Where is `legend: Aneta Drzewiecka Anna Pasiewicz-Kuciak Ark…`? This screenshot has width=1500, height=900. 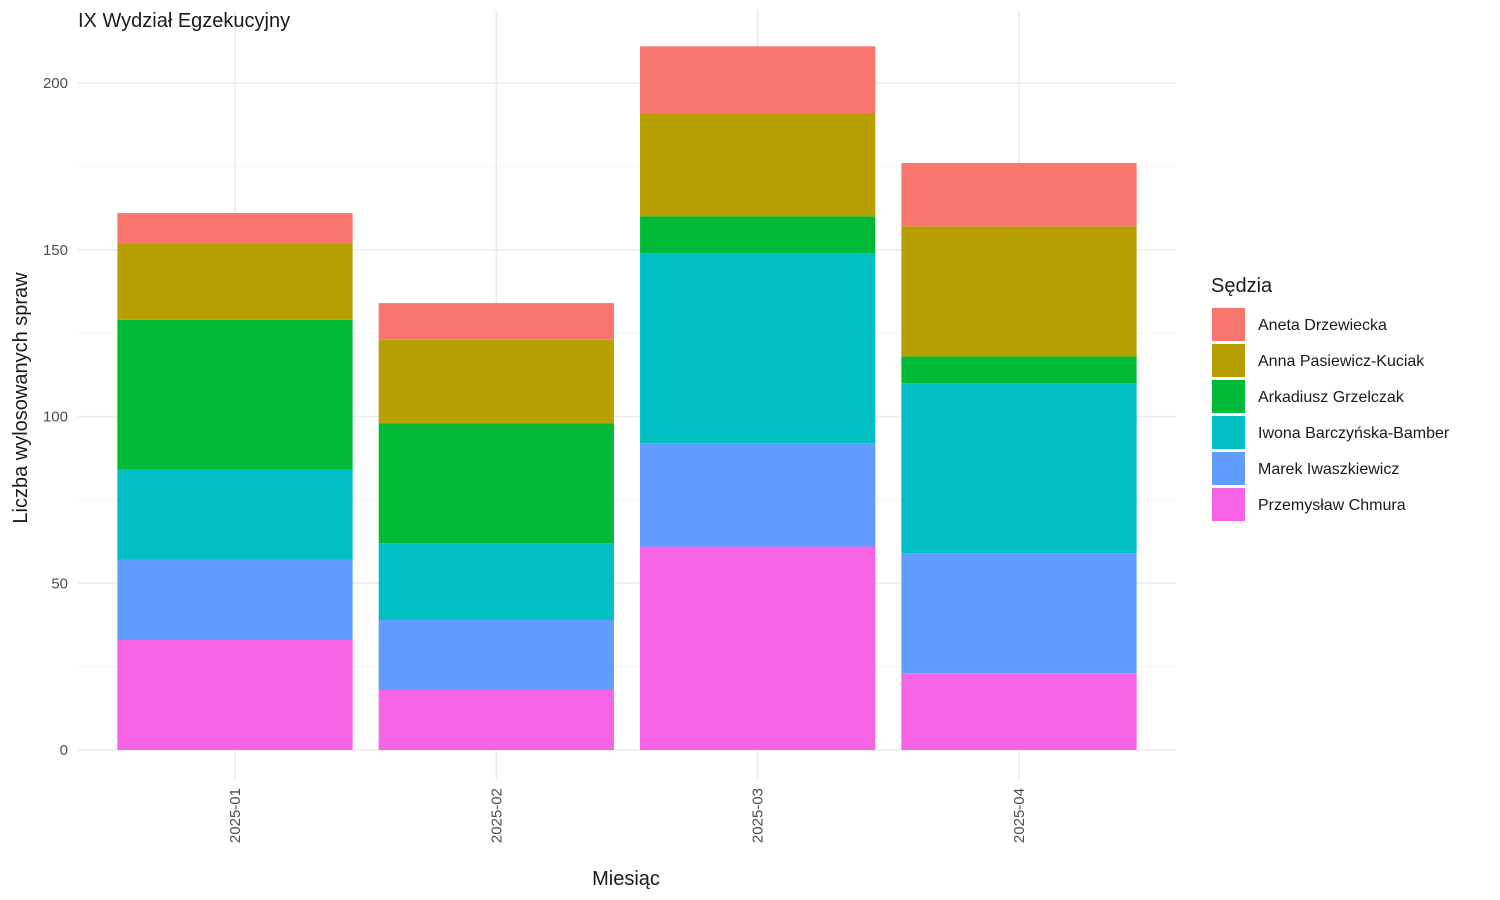
legend: Aneta Drzewiecka Anna Pasiewicz-Kuciak Ark… is located at coordinates (1331, 414).